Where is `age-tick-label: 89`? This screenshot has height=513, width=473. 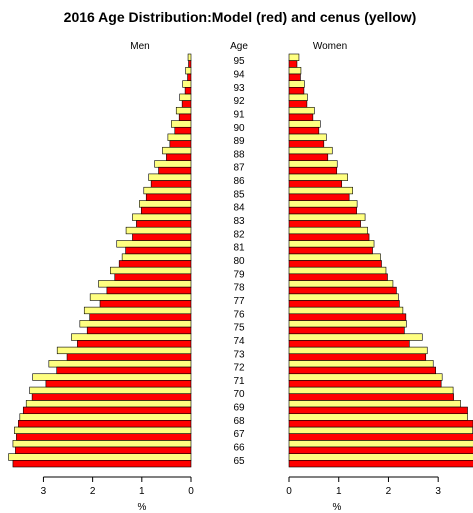 age-tick-label: 89 is located at coordinates (239, 141).